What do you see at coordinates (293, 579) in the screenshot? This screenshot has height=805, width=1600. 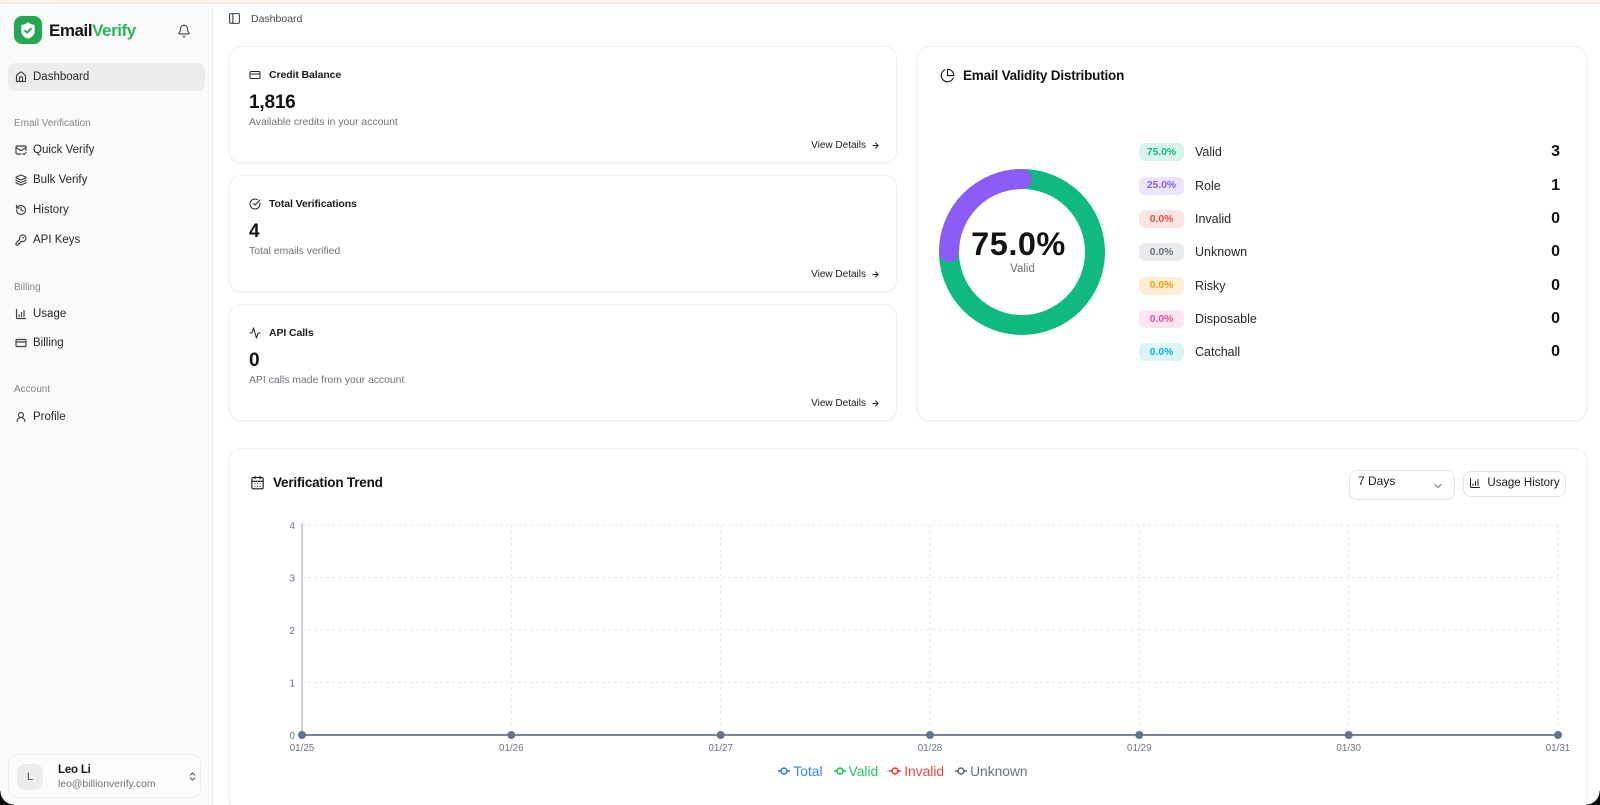 I see `svg-text: 3` at bounding box center [293, 579].